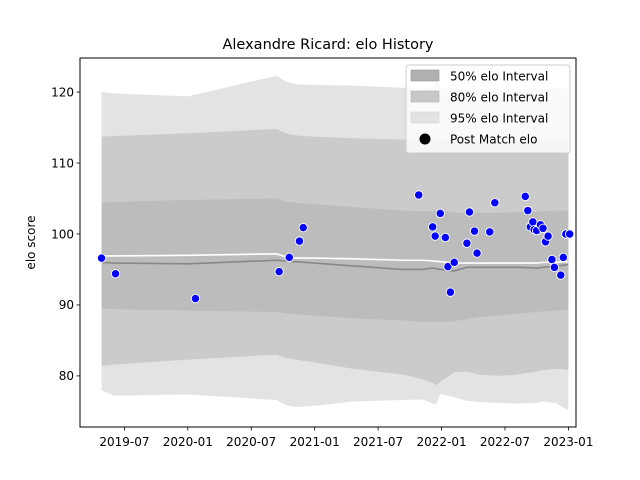 The image size is (640, 480). I want to click on x-tick-label: 2020-07, so click(251, 442).